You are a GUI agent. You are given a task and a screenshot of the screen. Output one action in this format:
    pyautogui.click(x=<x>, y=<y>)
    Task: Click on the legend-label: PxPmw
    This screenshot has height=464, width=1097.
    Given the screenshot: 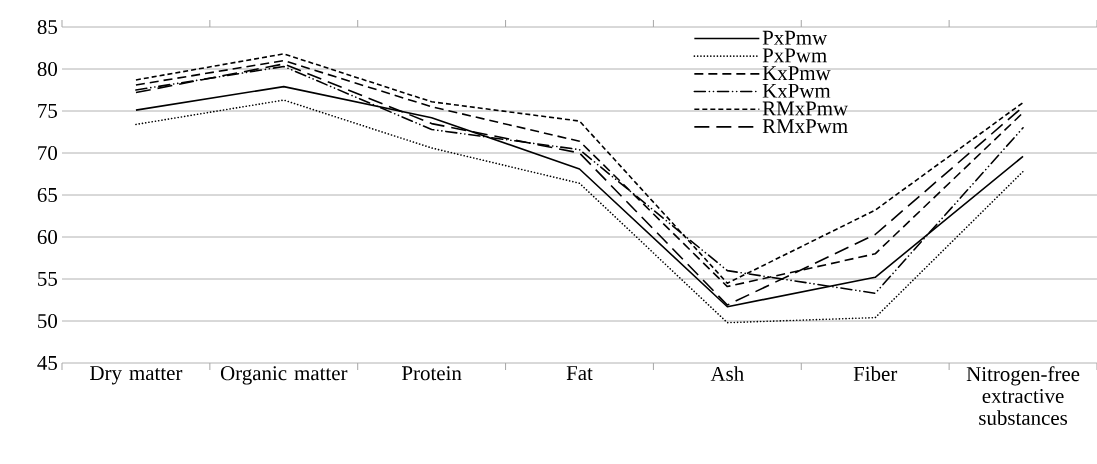 What is the action you would take?
    pyautogui.click(x=795, y=37)
    